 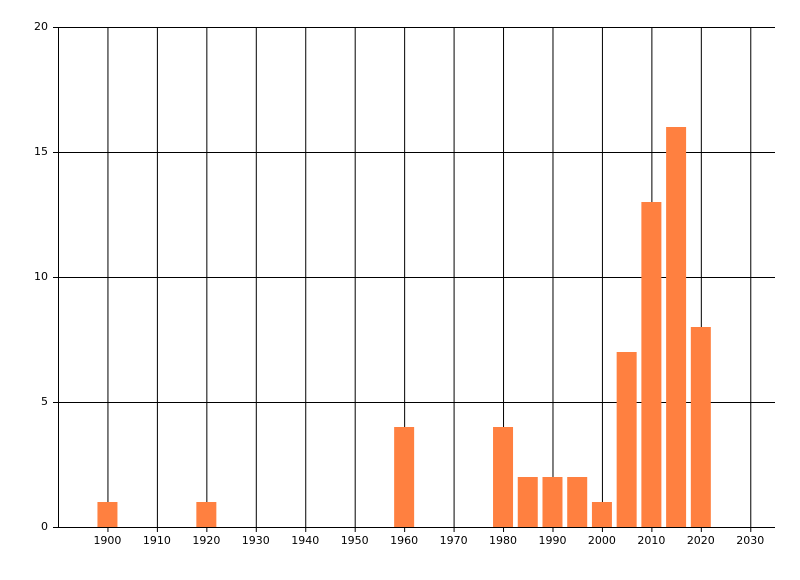 I want to click on x-tick-label: 2010, so click(x=651, y=540).